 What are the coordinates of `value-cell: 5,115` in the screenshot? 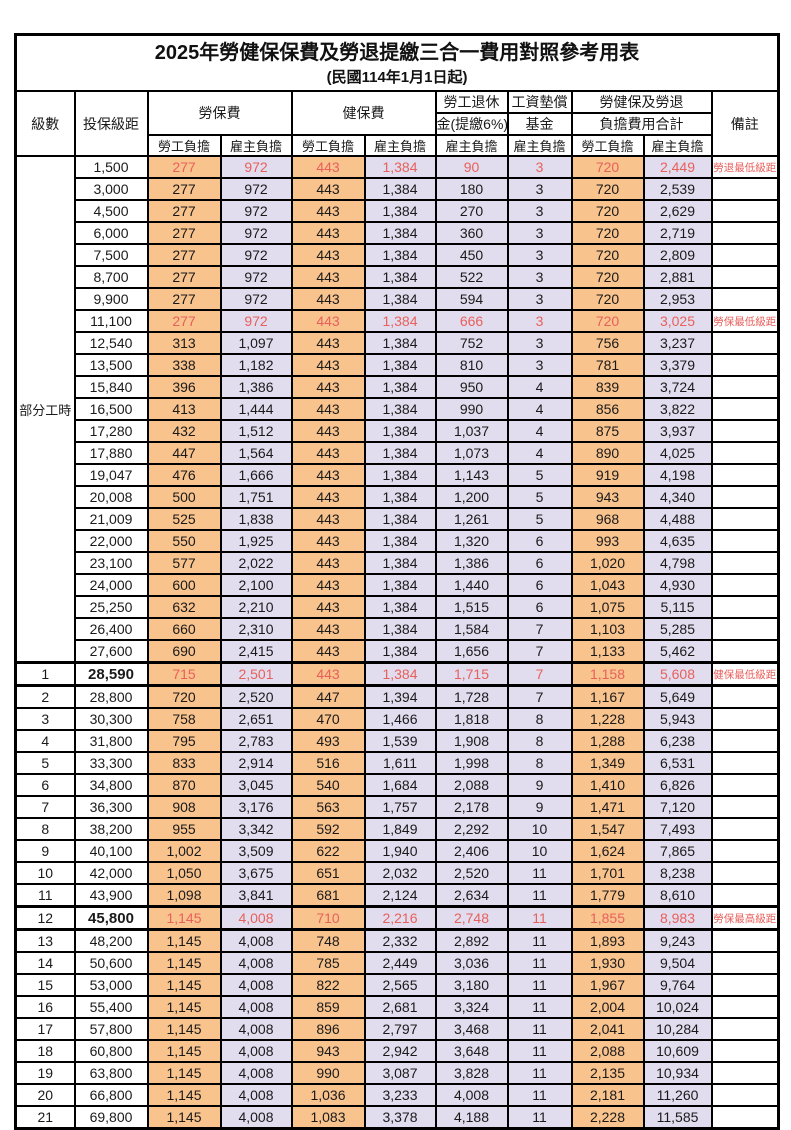 It's located at (677, 607).